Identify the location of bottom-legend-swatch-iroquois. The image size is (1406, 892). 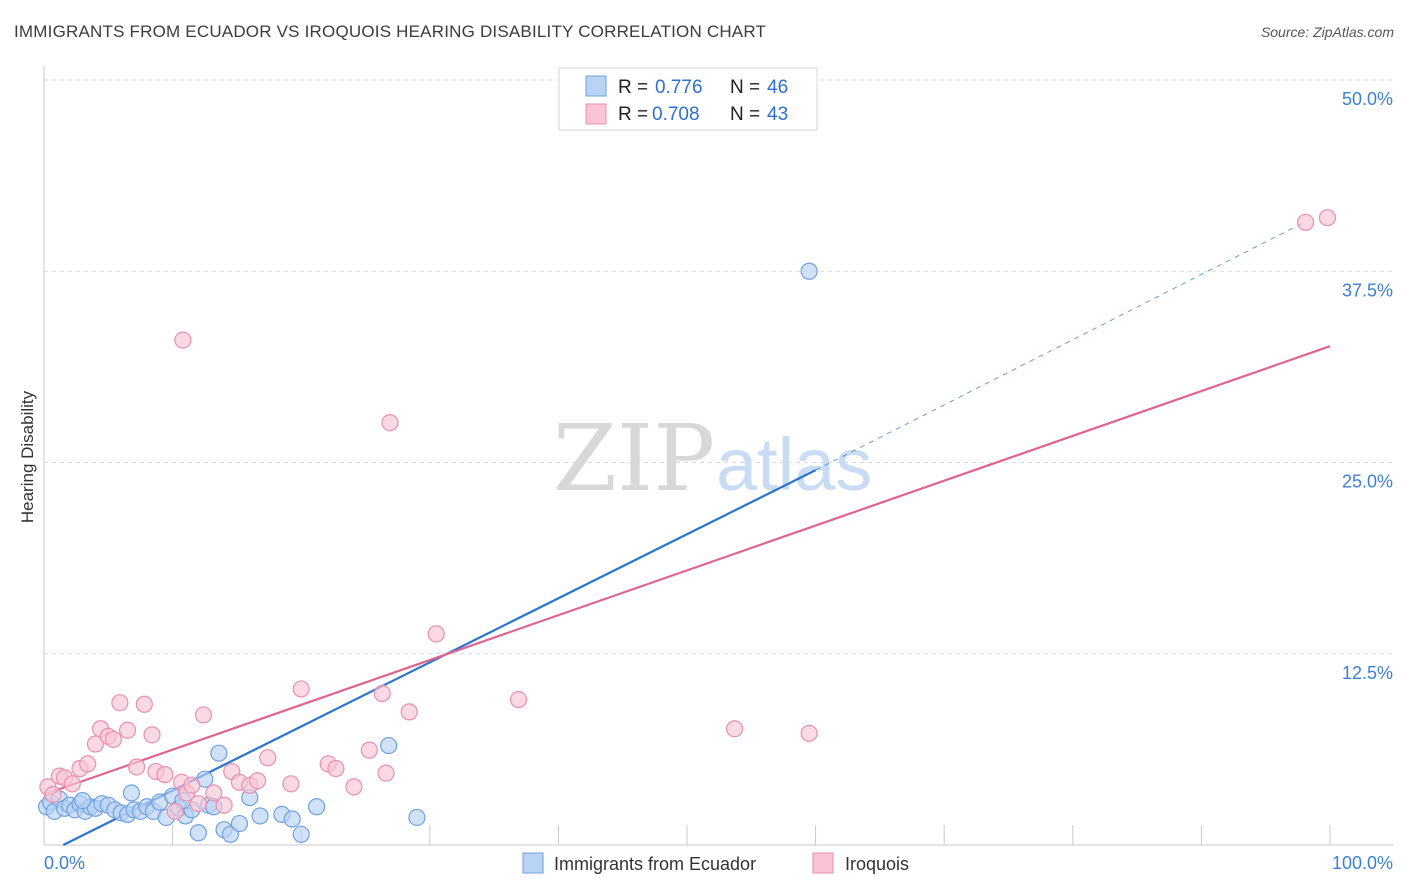
(823, 863).